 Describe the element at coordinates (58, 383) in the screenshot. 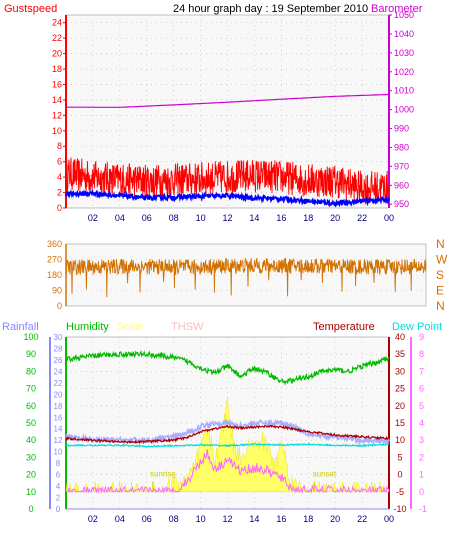

I see `rainfall-tick-label: 22` at that location.